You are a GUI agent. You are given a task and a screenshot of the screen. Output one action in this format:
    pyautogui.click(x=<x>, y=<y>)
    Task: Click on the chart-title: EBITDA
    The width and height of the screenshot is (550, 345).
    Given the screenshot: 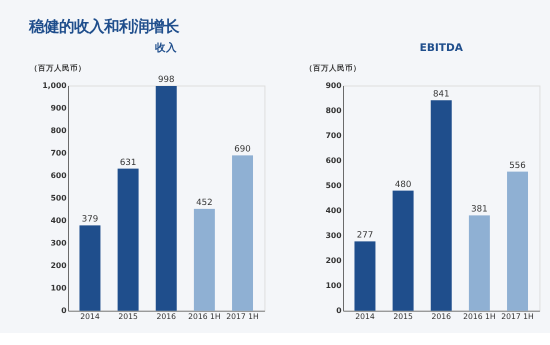 What is the action you would take?
    pyautogui.click(x=442, y=48)
    